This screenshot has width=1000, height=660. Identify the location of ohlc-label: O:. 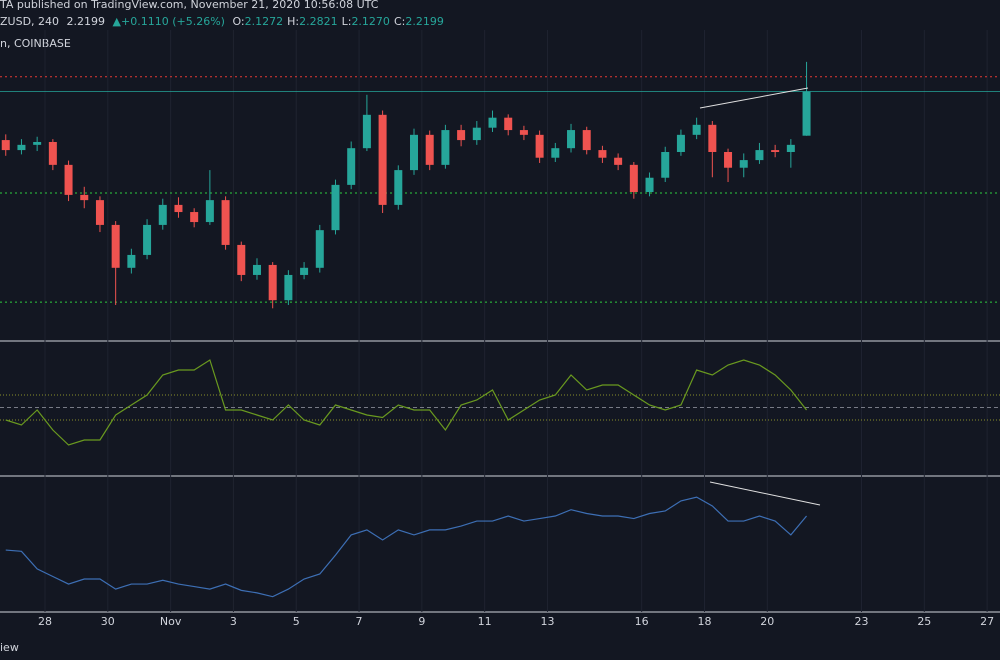
(238, 21).